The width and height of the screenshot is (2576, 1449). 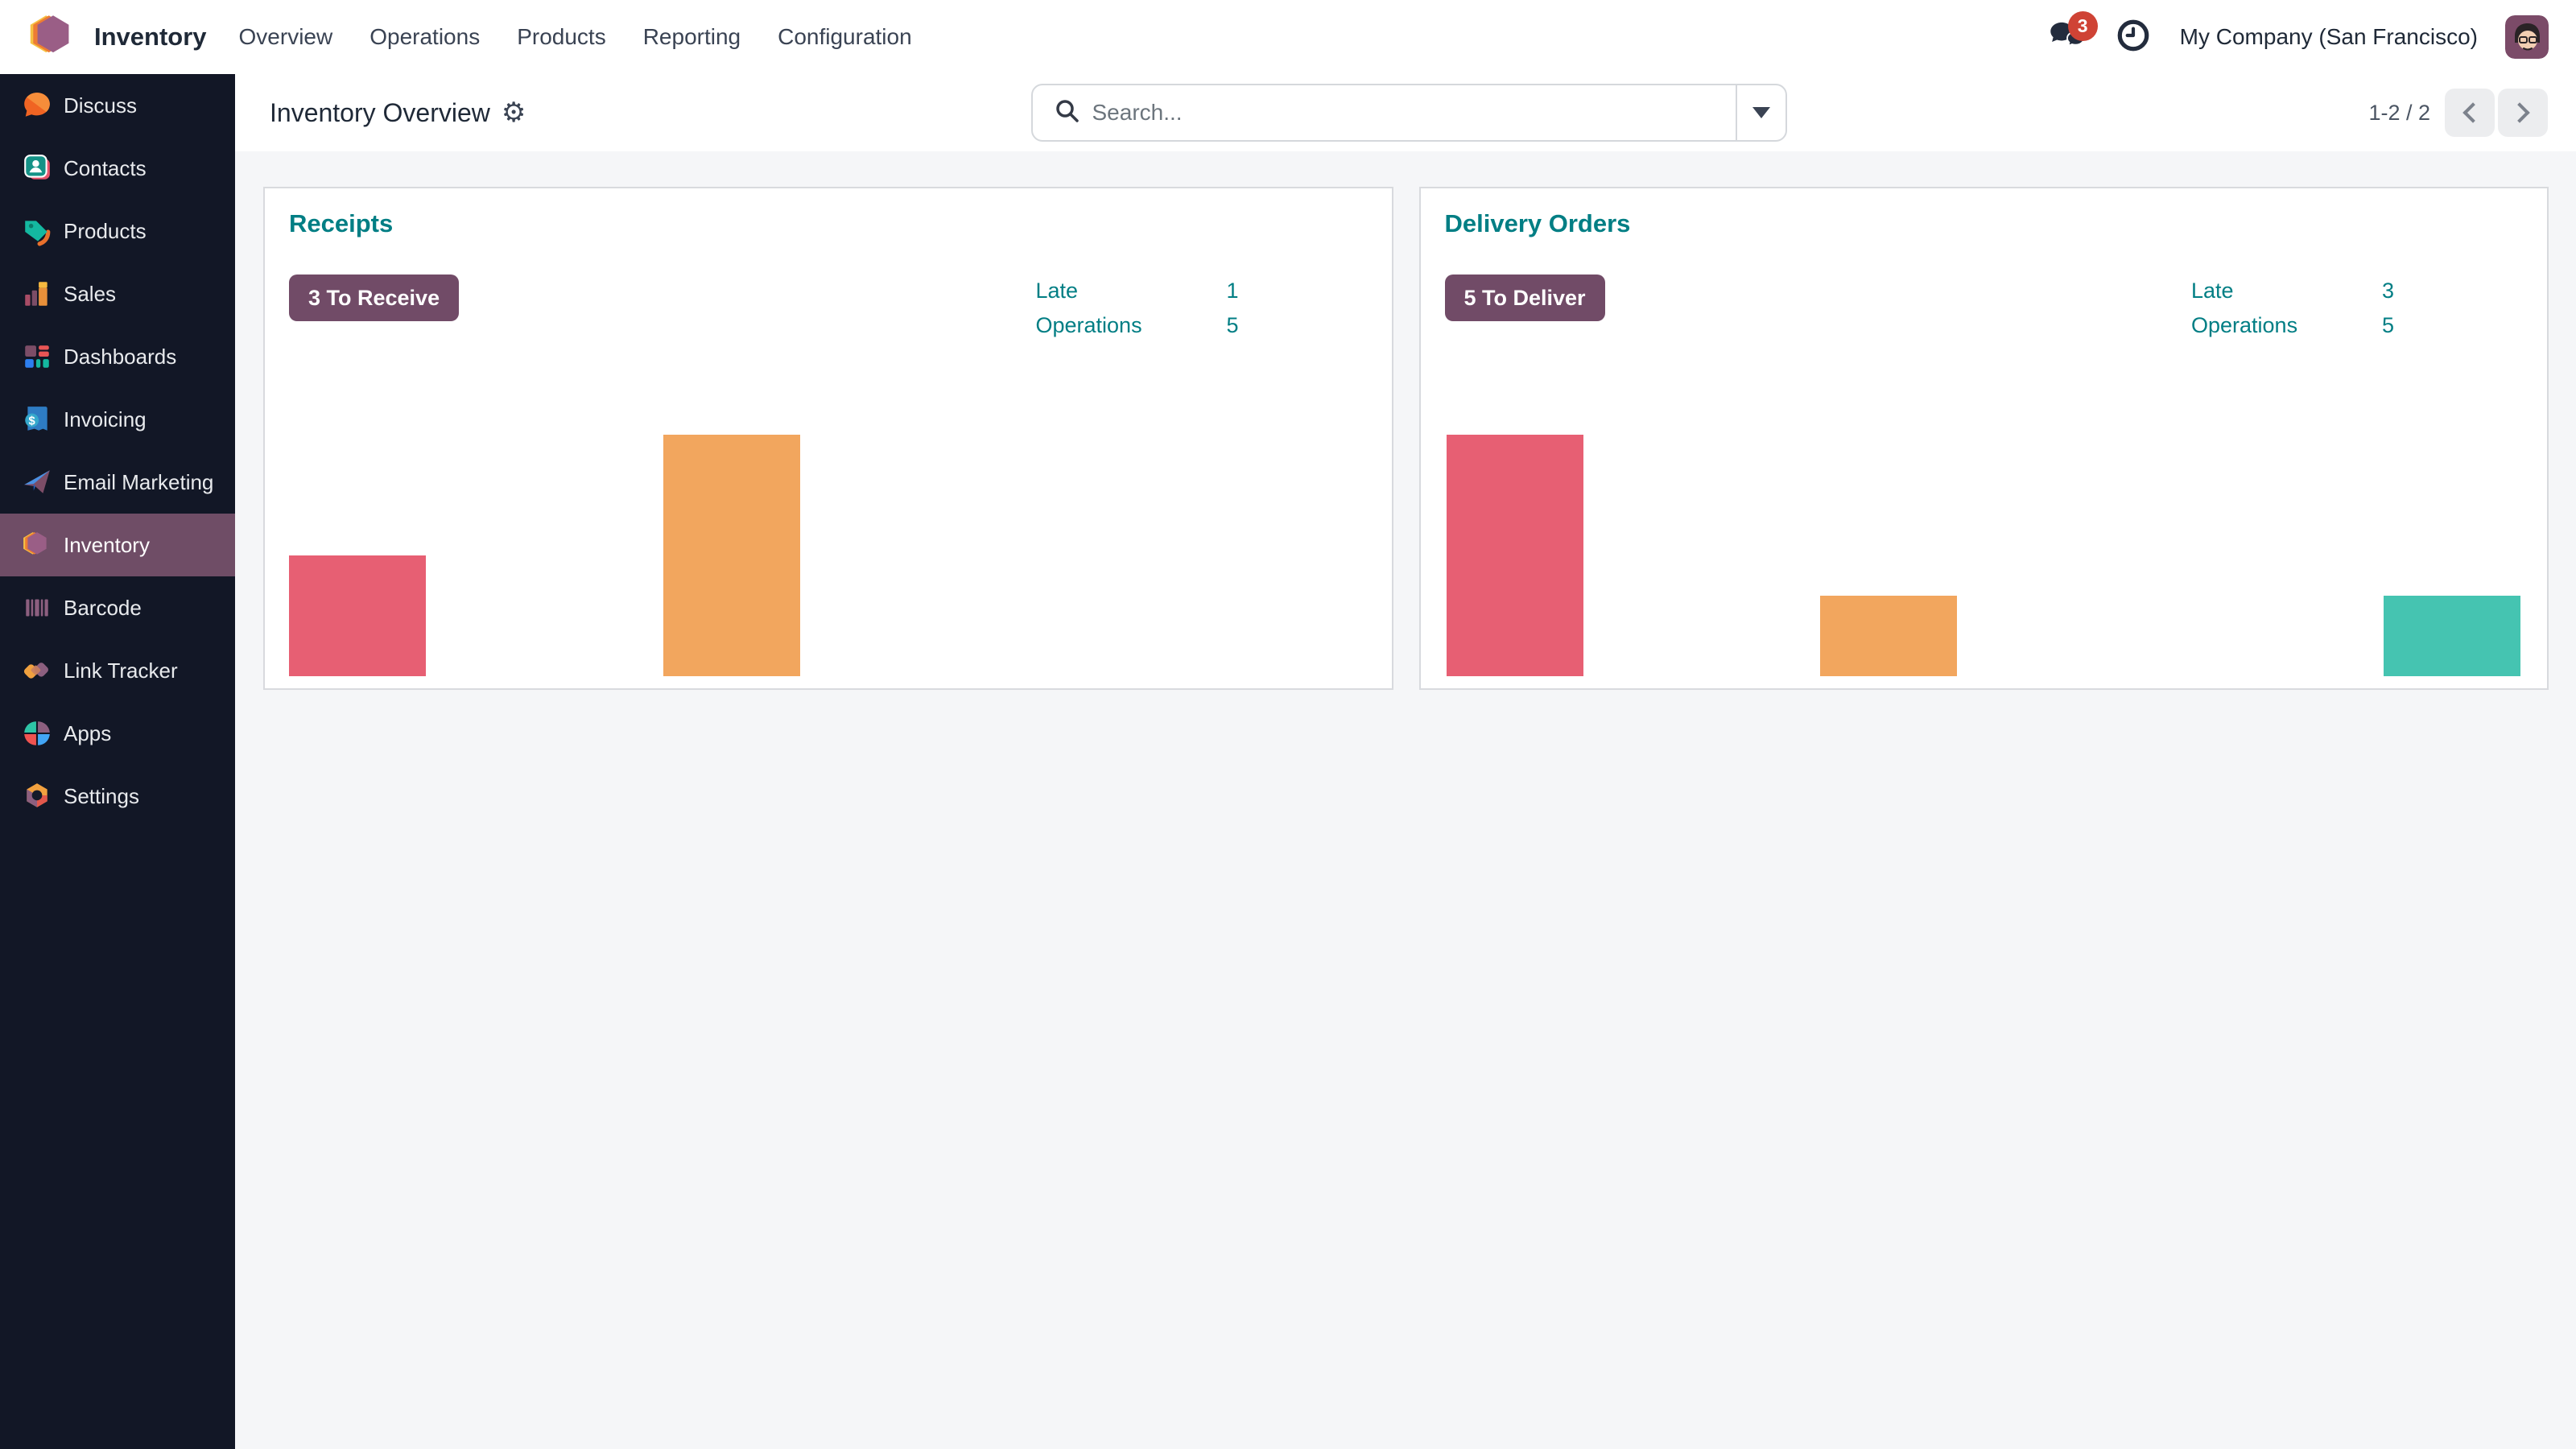 I want to click on sidebar-item-inventory: Inventory, so click(x=117, y=545).